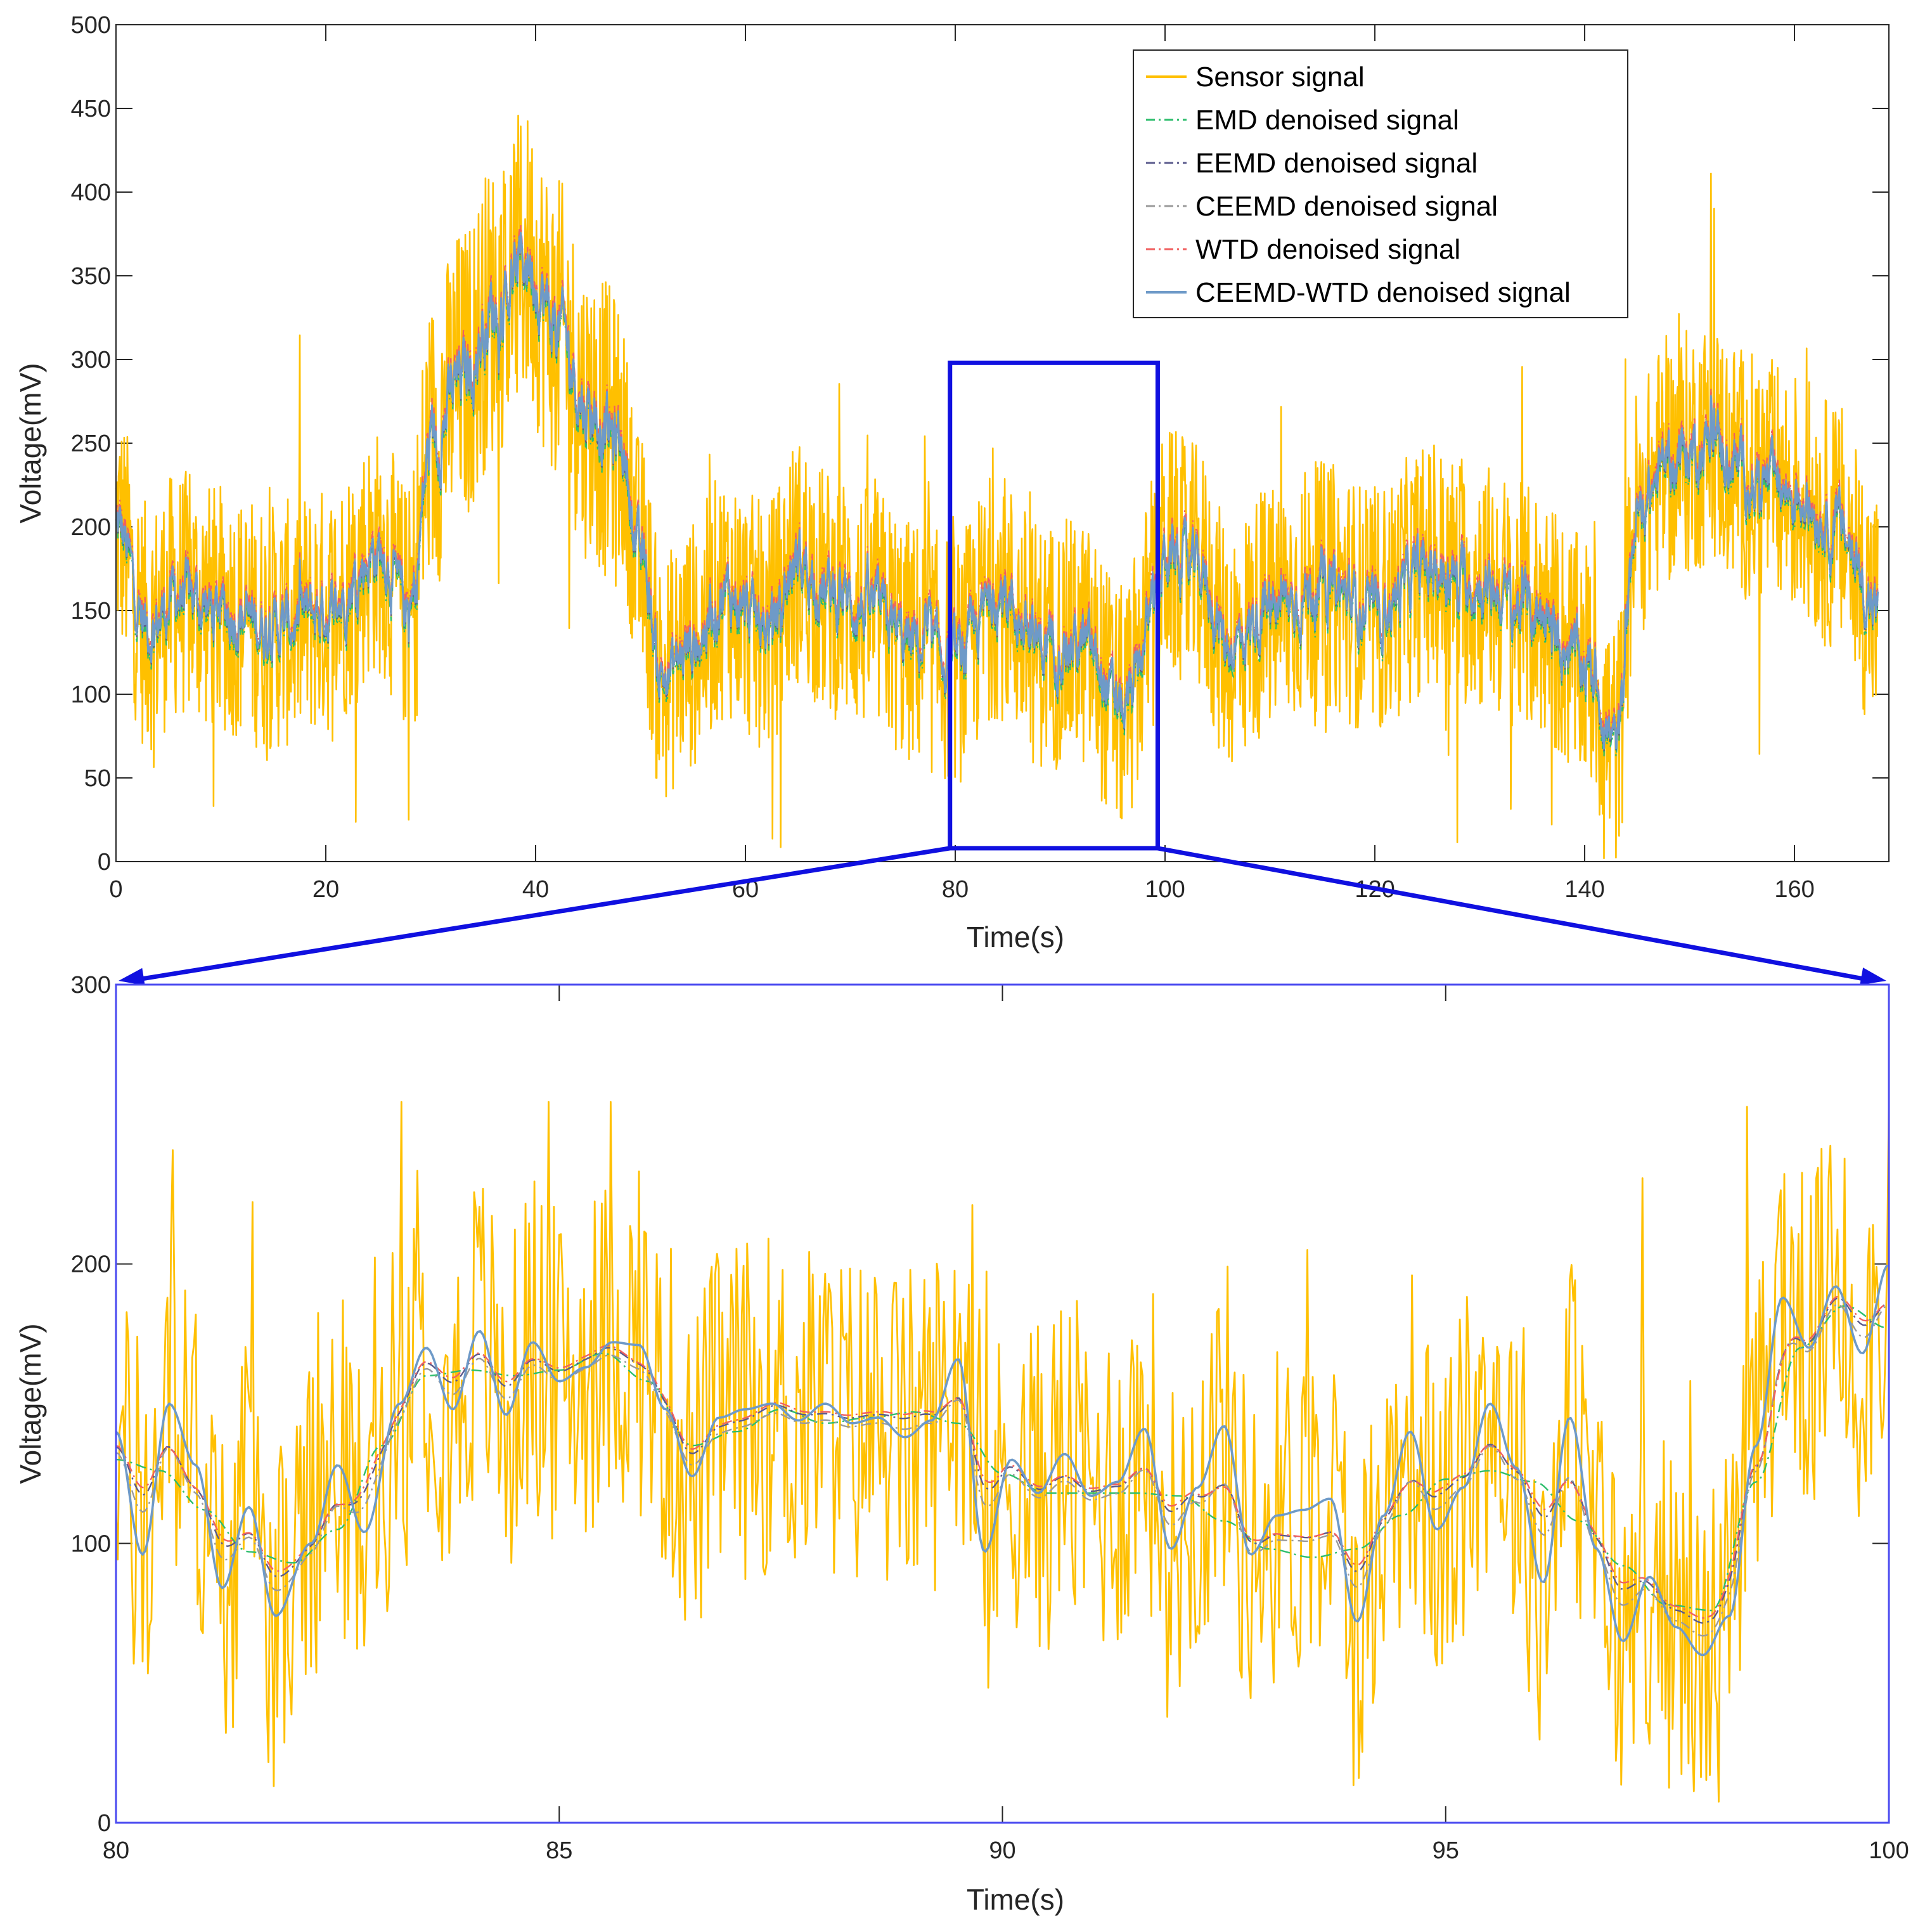 The height and width of the screenshot is (1928, 1932). Describe the element at coordinates (91, 1265) in the screenshot. I see `bottom-y-tick-label: 200` at that location.